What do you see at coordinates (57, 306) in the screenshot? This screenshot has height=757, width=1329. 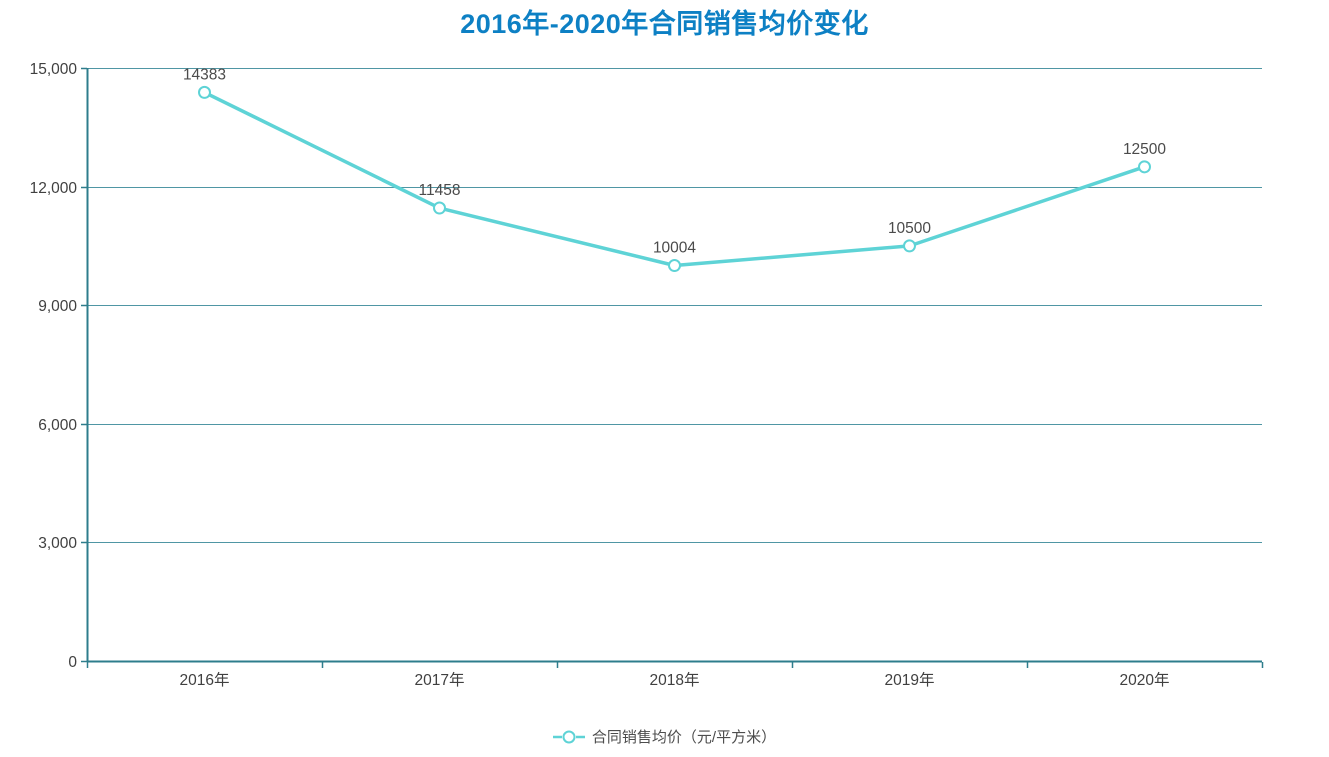 I see `y-axis-tick-label: 9,000` at bounding box center [57, 306].